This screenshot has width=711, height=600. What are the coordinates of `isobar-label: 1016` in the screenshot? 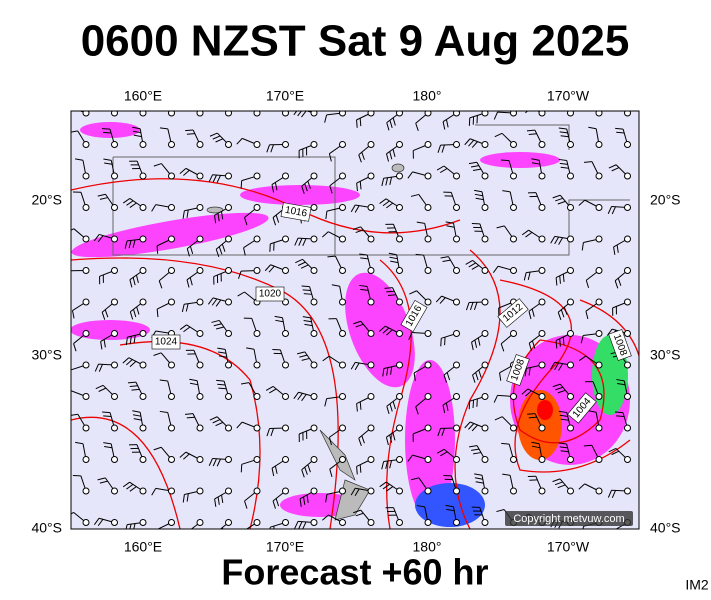 It's located at (296, 212).